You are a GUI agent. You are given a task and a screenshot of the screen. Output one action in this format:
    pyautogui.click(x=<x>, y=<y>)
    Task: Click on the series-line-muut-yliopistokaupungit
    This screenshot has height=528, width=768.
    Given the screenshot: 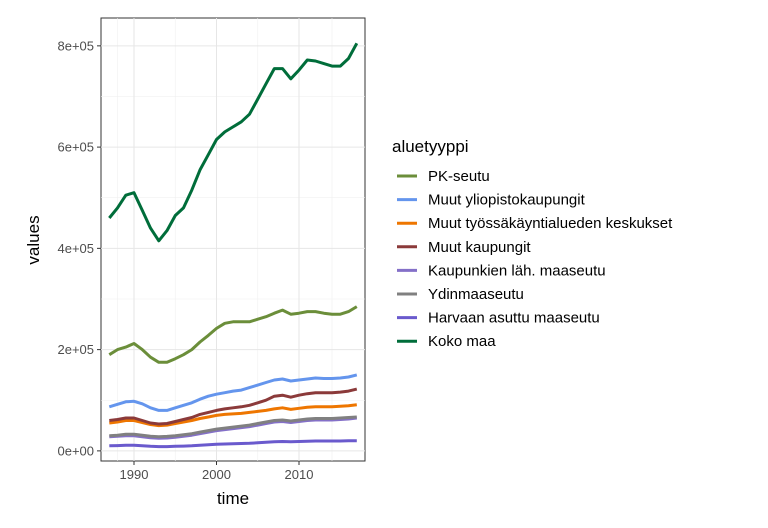 What is the action you would take?
    pyautogui.click(x=233, y=392)
    